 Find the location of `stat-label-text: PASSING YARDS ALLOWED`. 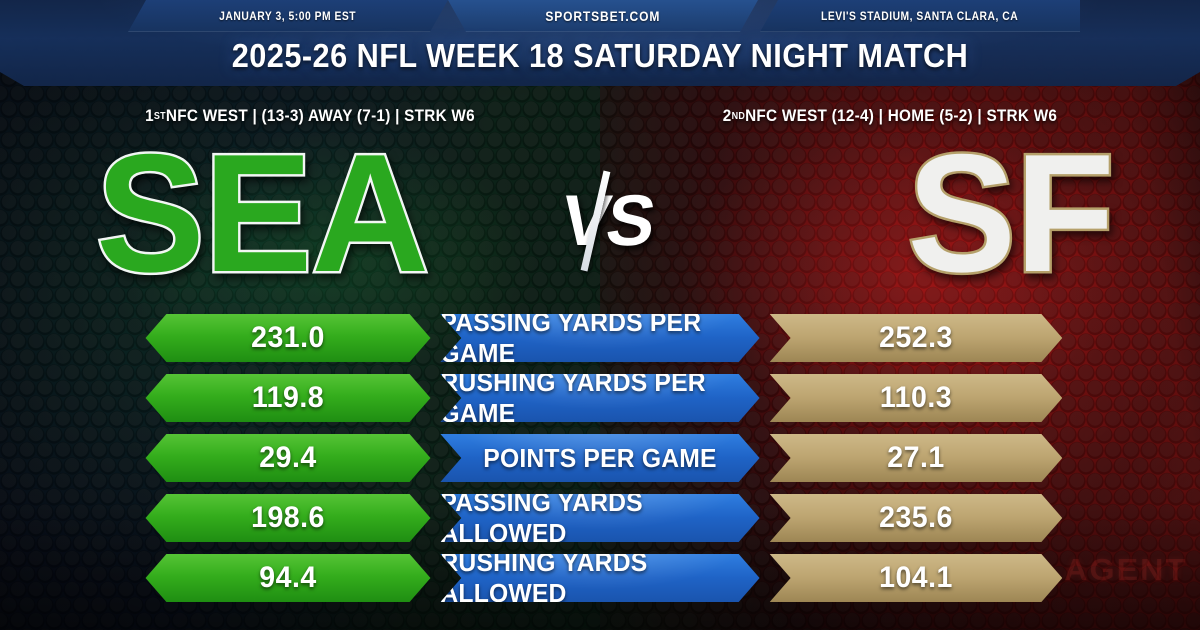

stat-label-text: PASSING YARDS ALLOWED is located at coordinates (541, 517).